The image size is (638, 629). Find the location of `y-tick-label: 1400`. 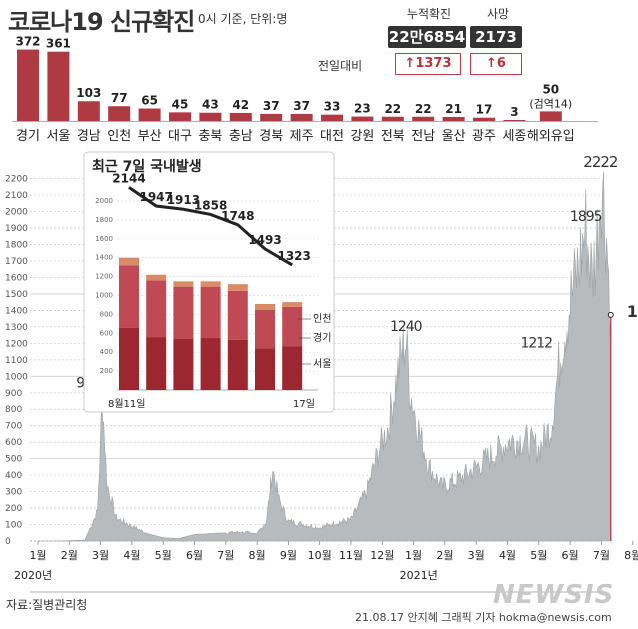

y-tick-label: 1400 is located at coordinates (16, 311).